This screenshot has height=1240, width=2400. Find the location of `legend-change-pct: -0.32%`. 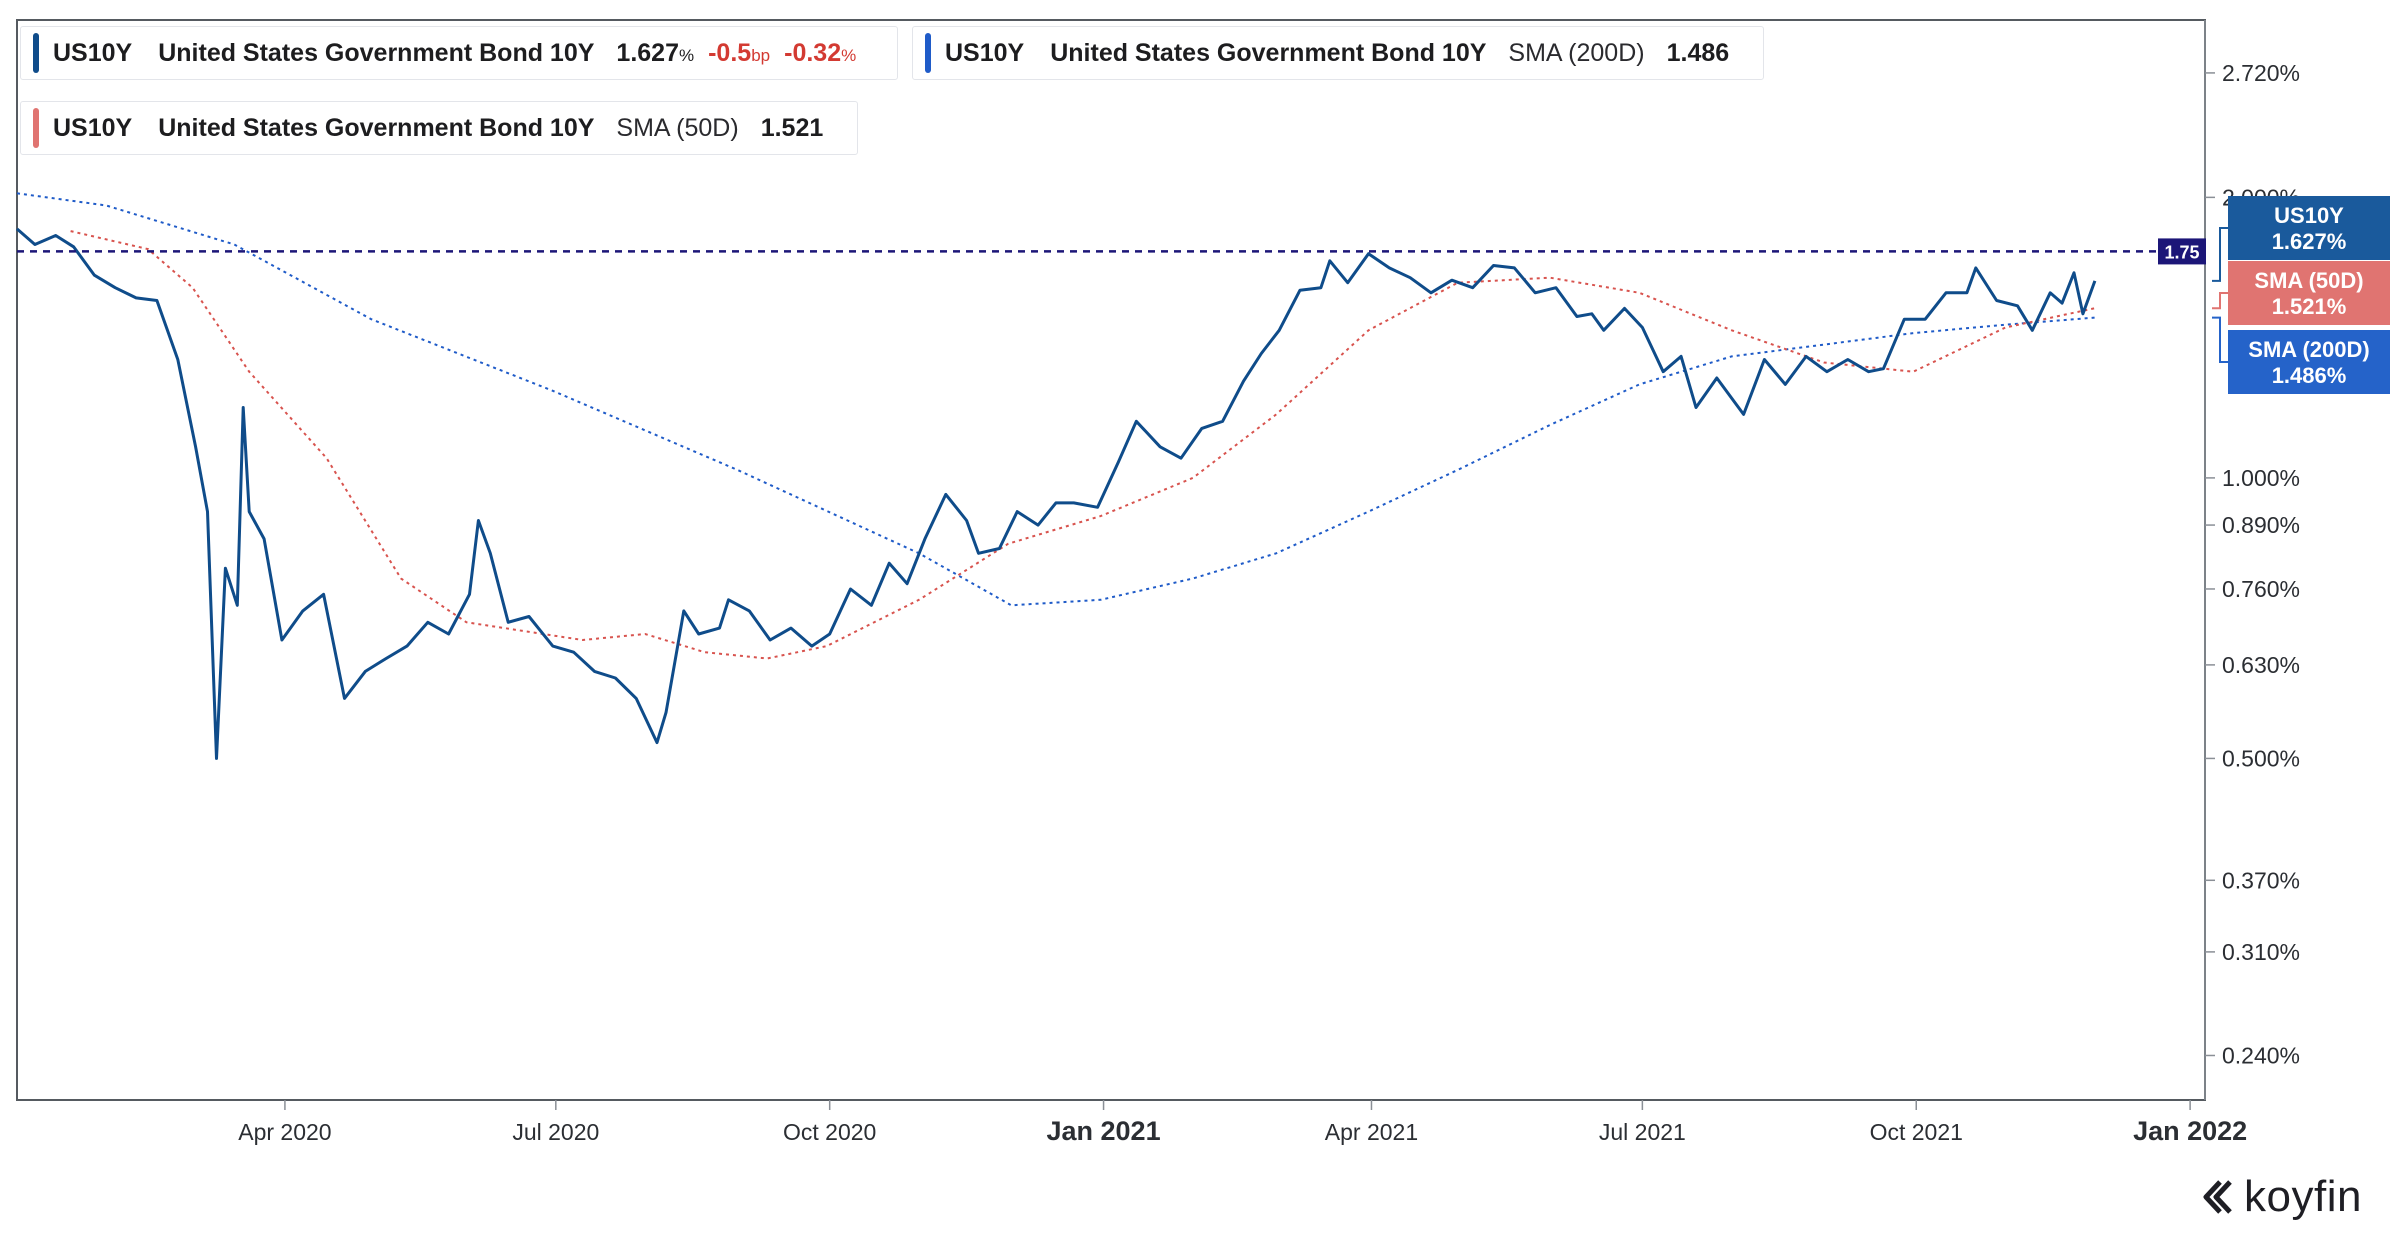

legend-change-pct: -0.32% is located at coordinates (820, 52).